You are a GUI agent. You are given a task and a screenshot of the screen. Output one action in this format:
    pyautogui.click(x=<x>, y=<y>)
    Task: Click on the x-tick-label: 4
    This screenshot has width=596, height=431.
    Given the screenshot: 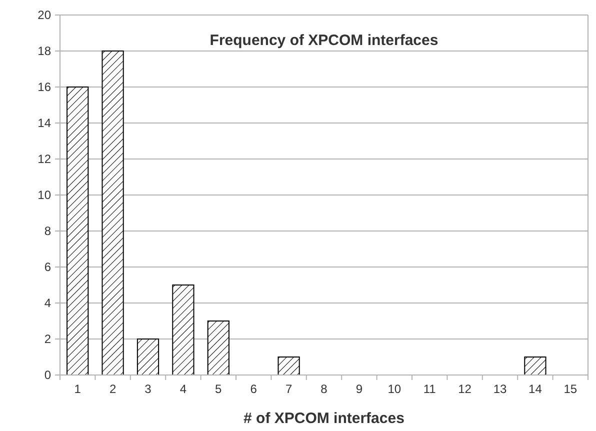 What is the action you would take?
    pyautogui.click(x=183, y=389)
    